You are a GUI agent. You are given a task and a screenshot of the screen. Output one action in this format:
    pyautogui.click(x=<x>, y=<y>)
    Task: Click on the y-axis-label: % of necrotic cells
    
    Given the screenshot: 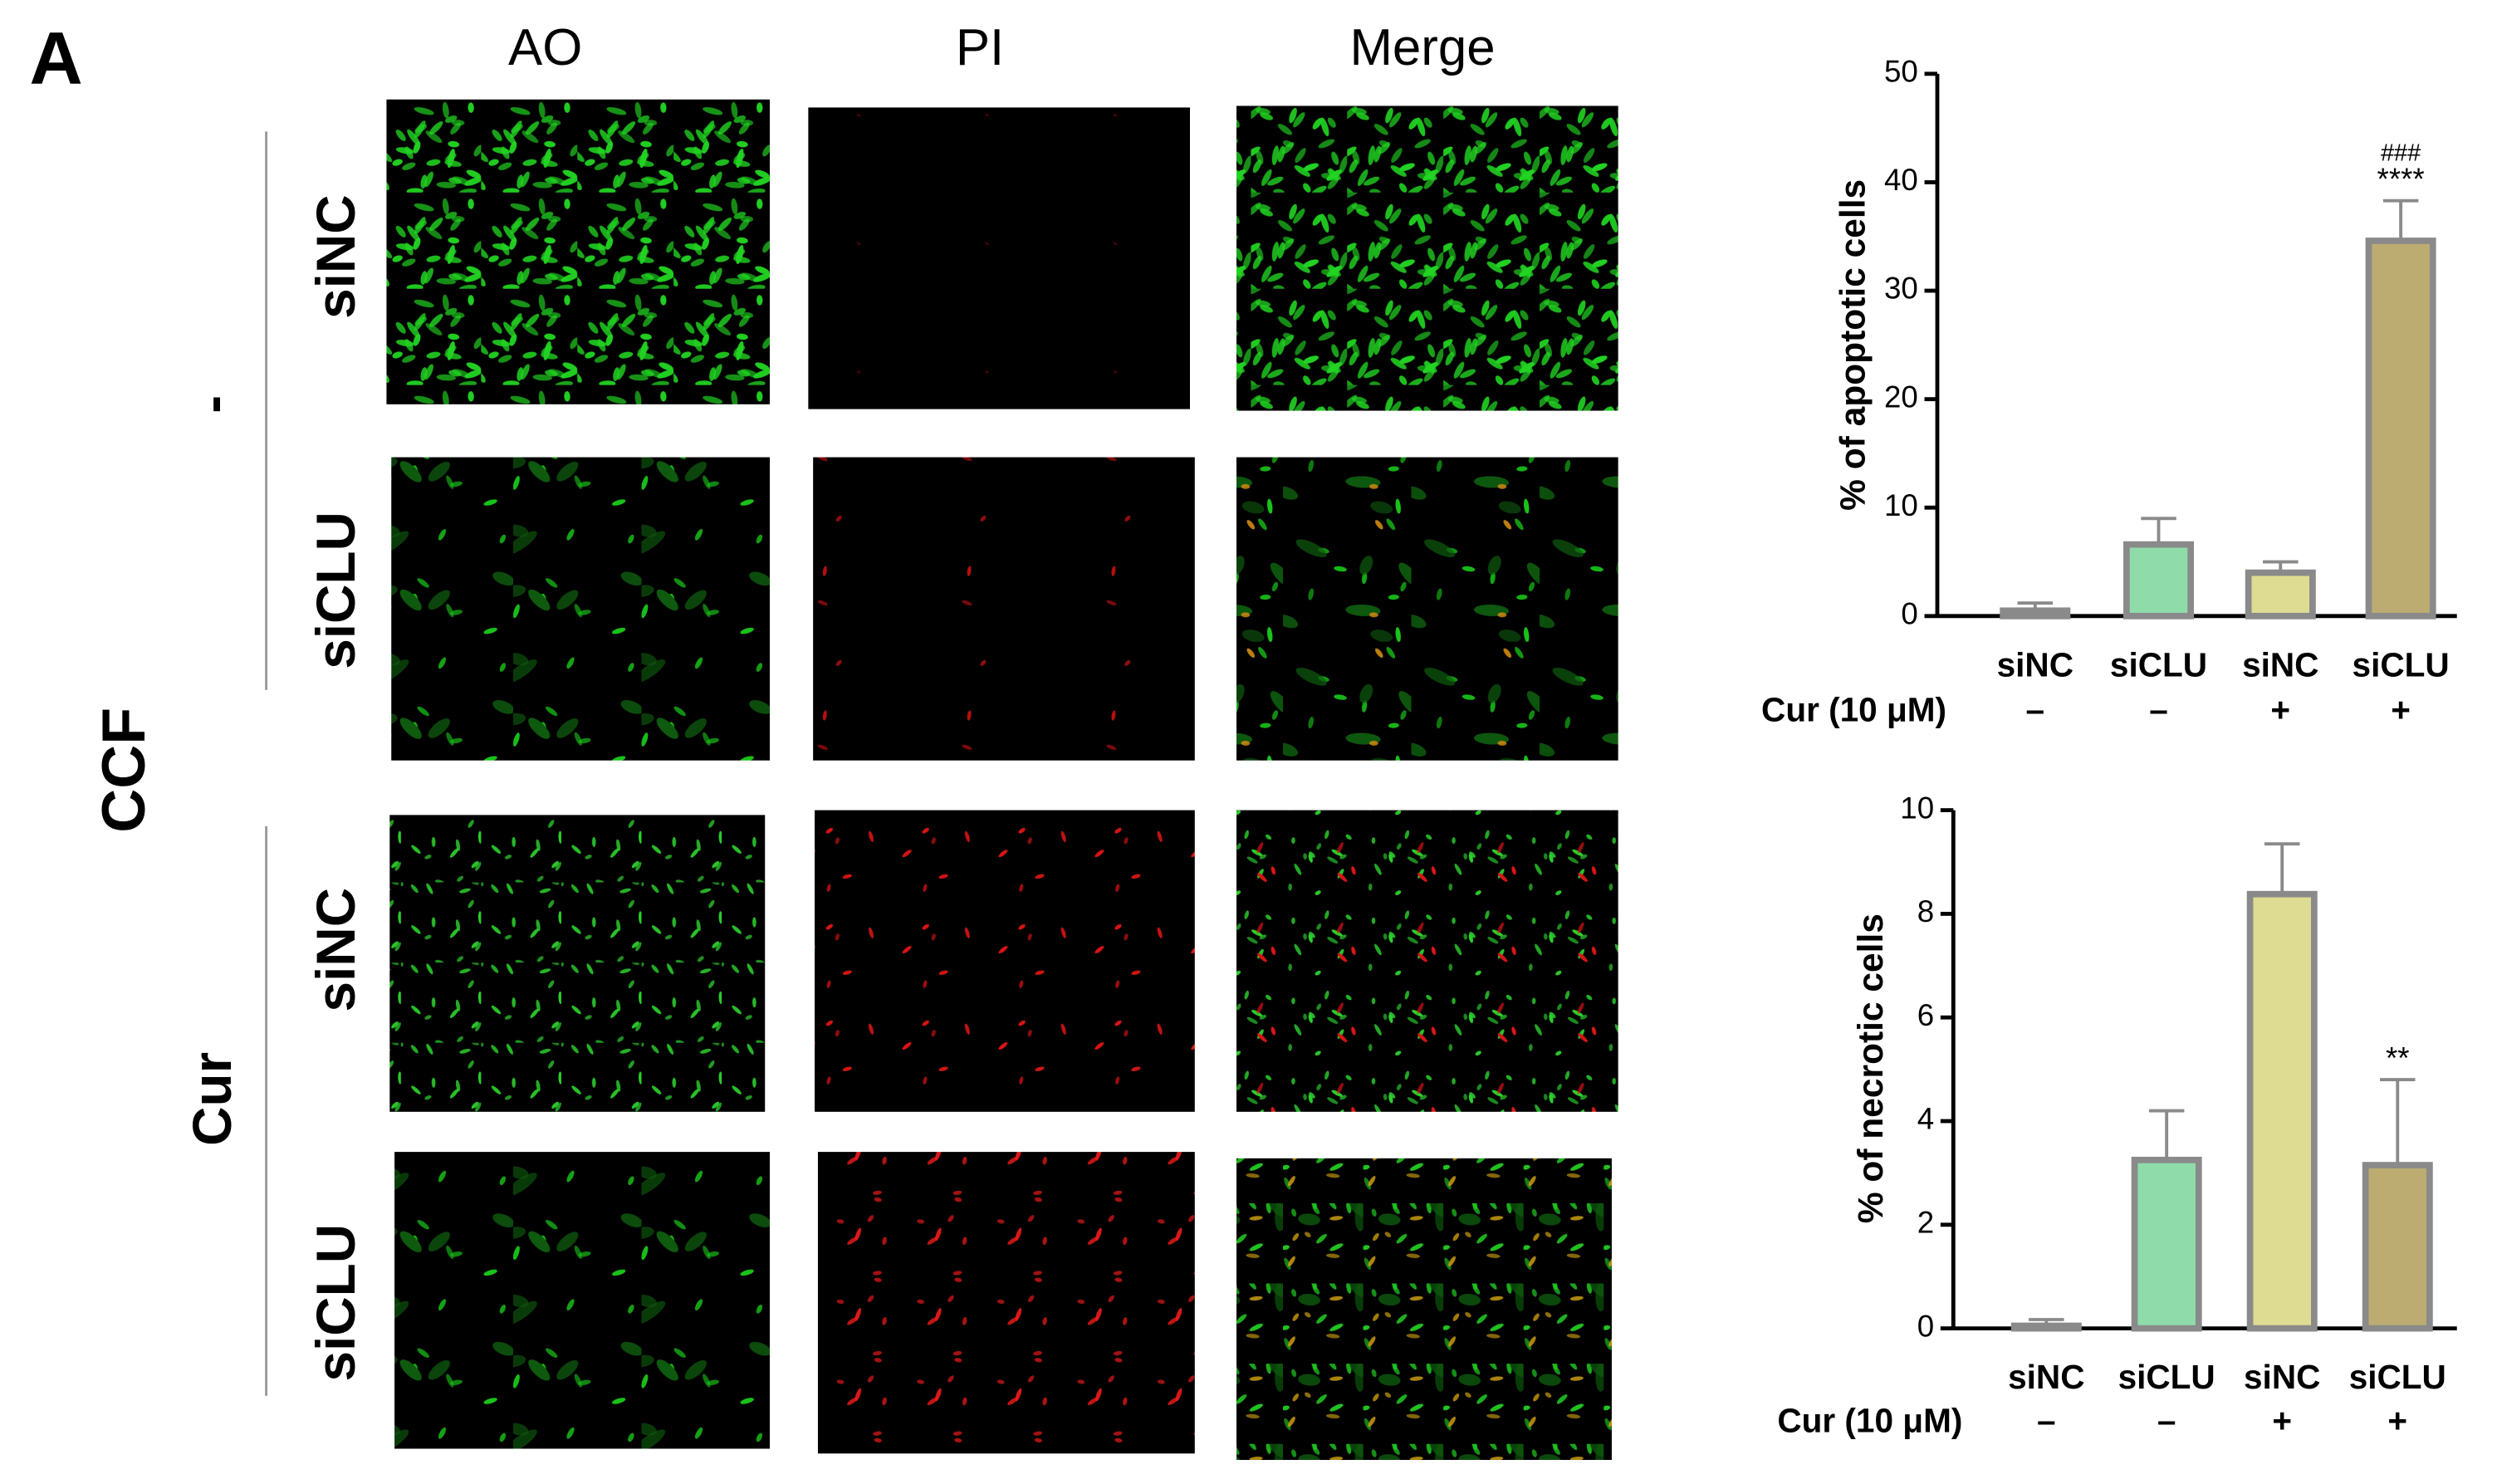 What is the action you would take?
    pyautogui.click(x=1871, y=1068)
    